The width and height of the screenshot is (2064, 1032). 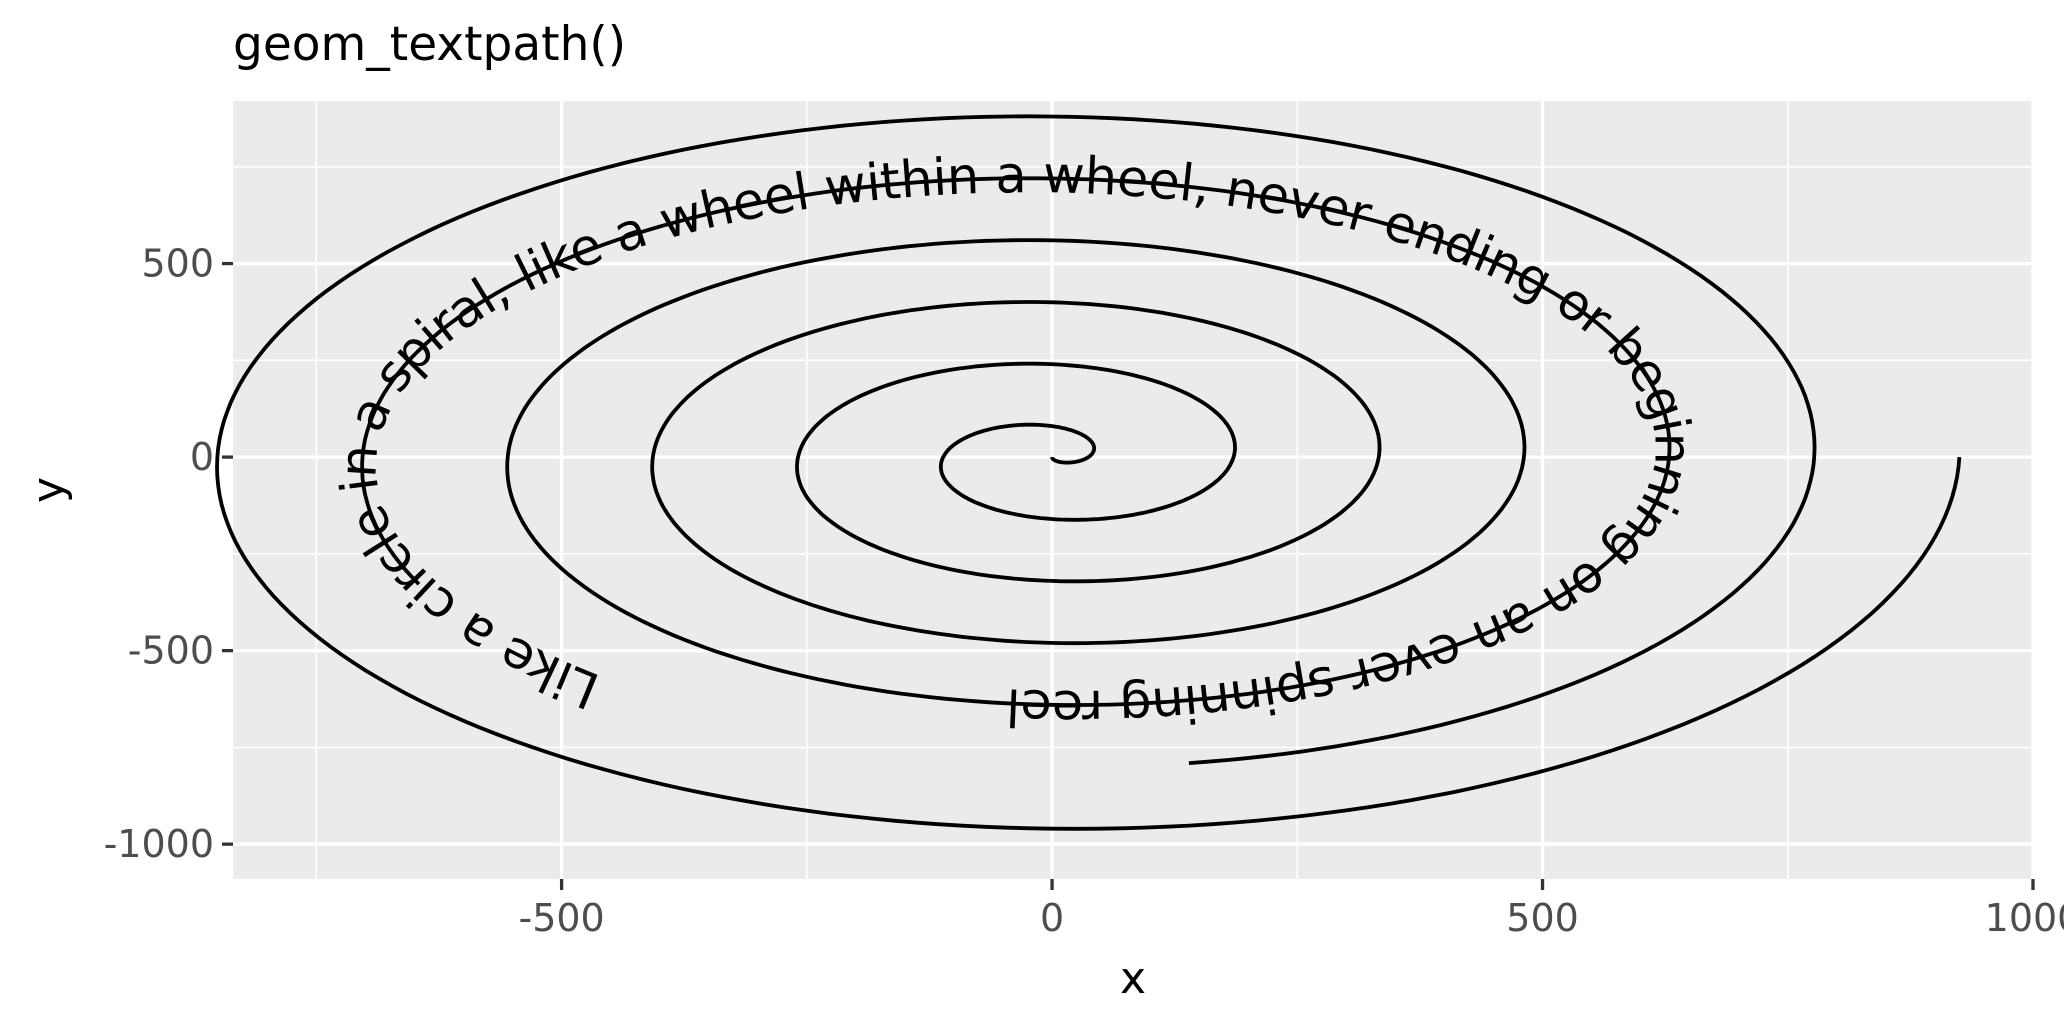 What do you see at coordinates (561, 918) in the screenshot?
I see `x-tick-label: -500` at bounding box center [561, 918].